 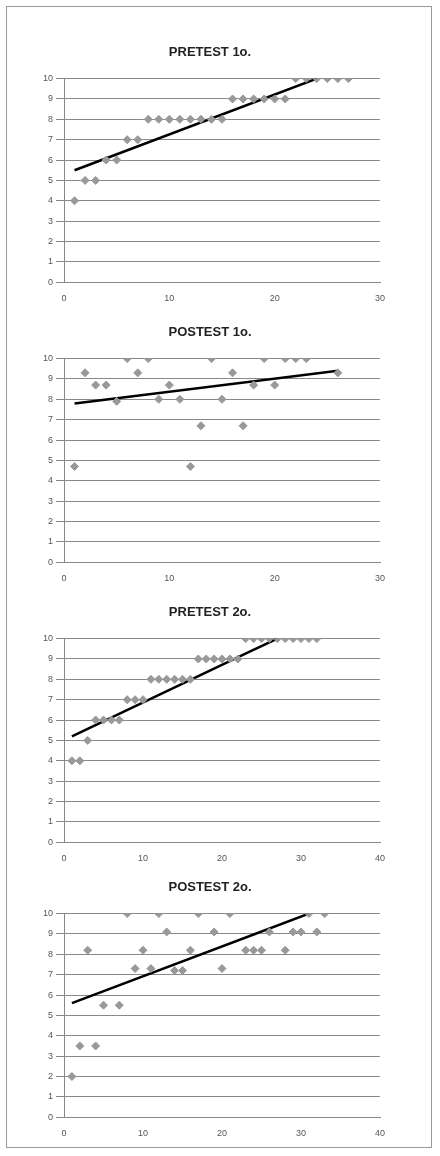 What do you see at coordinates (51, 98) in the screenshot?
I see `y-tick-label: 9` at bounding box center [51, 98].